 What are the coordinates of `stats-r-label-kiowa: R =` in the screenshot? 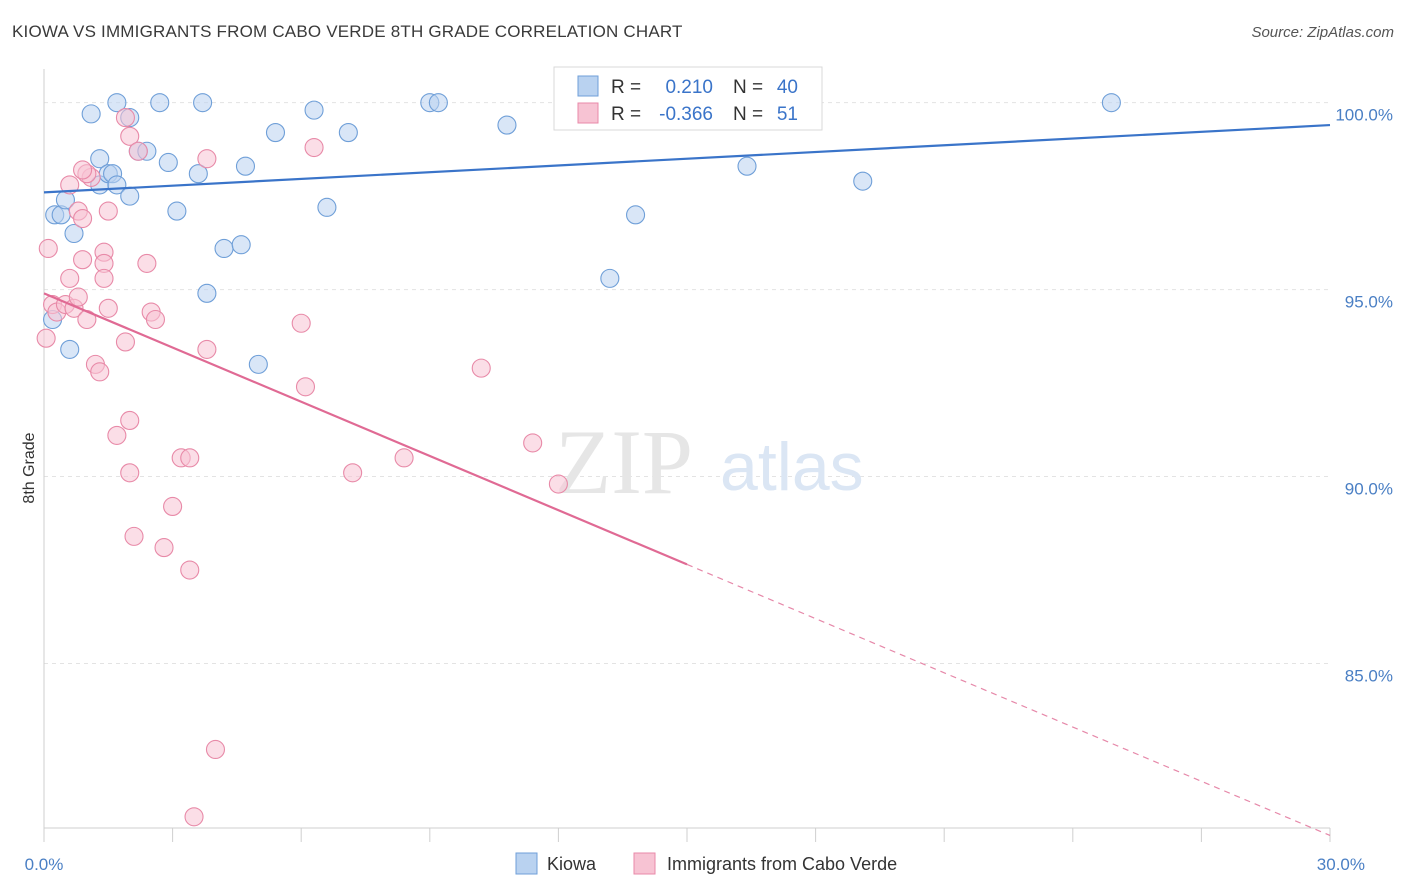 It's located at (626, 87).